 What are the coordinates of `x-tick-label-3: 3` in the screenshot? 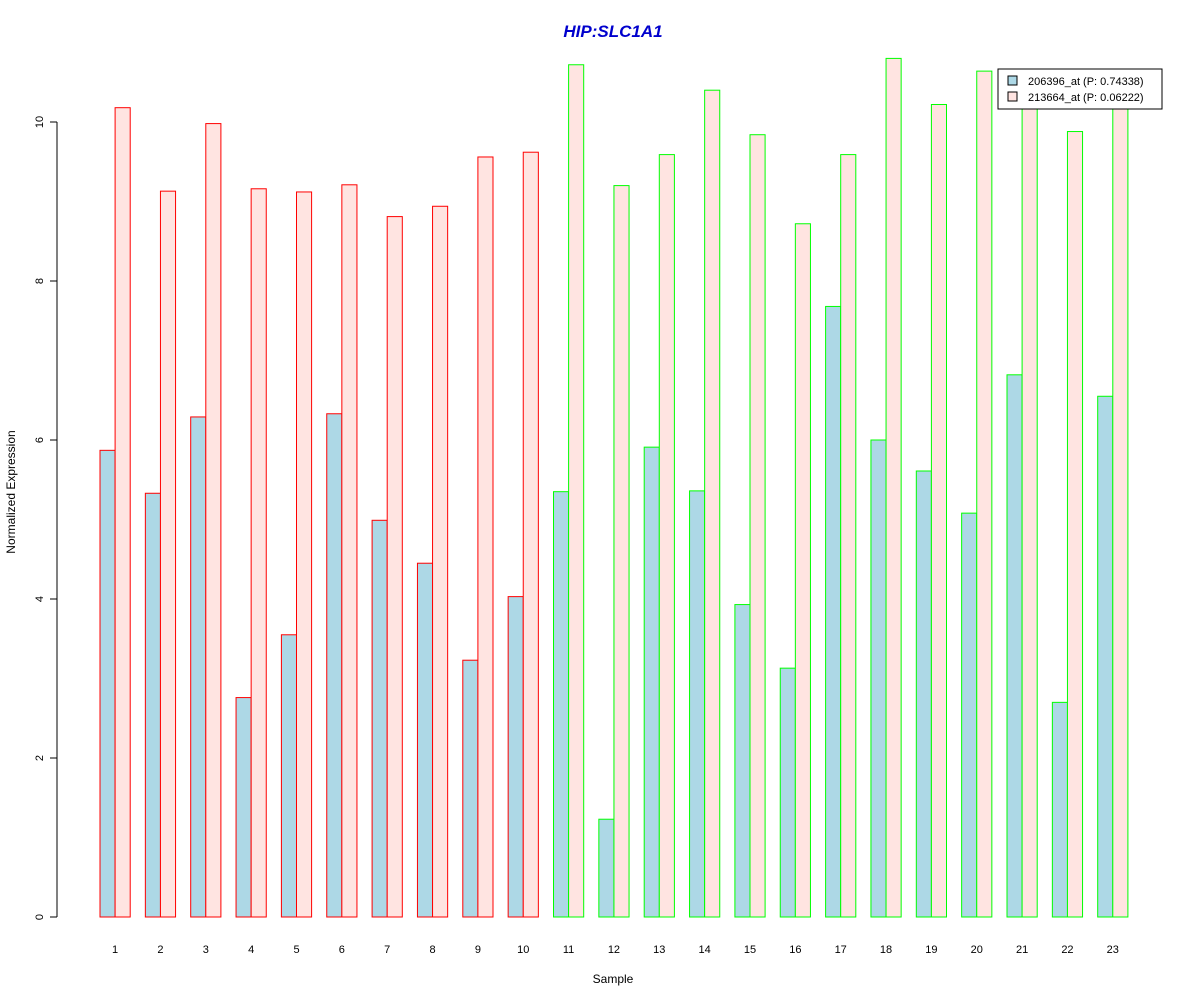 It's located at (206, 950).